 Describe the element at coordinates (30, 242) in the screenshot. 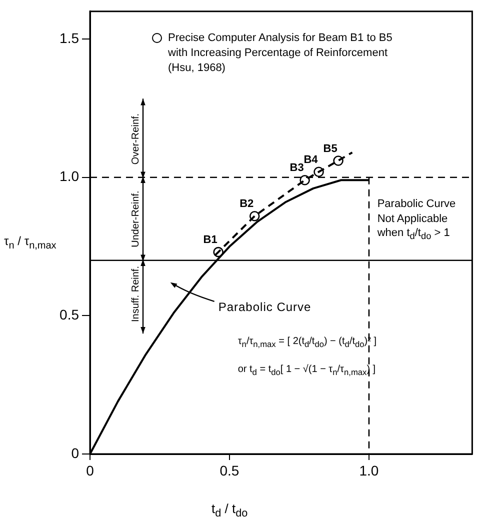

I see `y-axis-title: τ$_{n}$ / τ$_{n,max}$` at that location.